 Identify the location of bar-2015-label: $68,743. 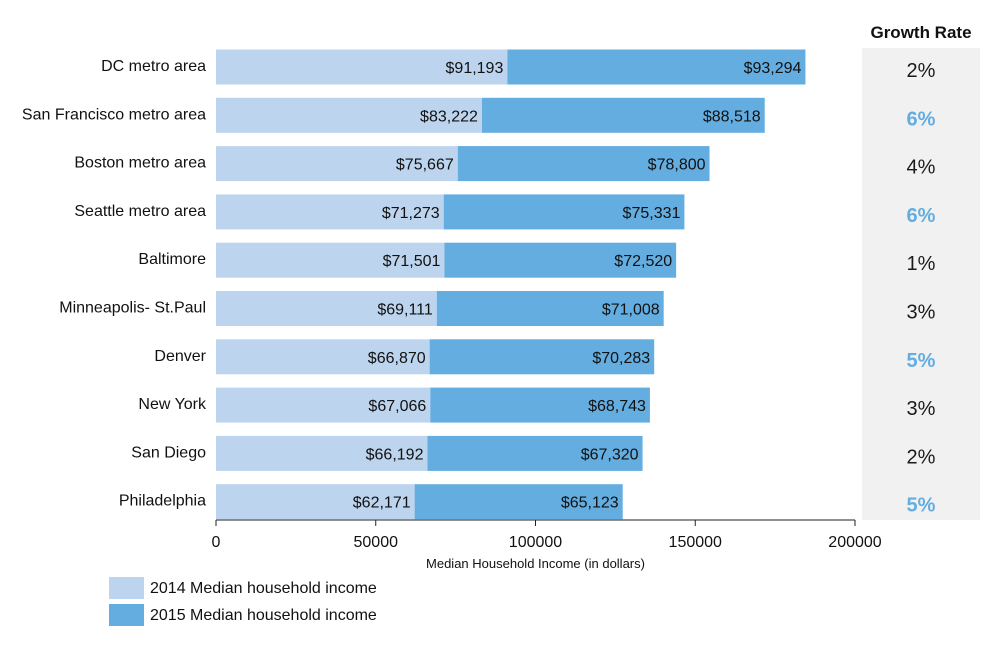
(617, 406).